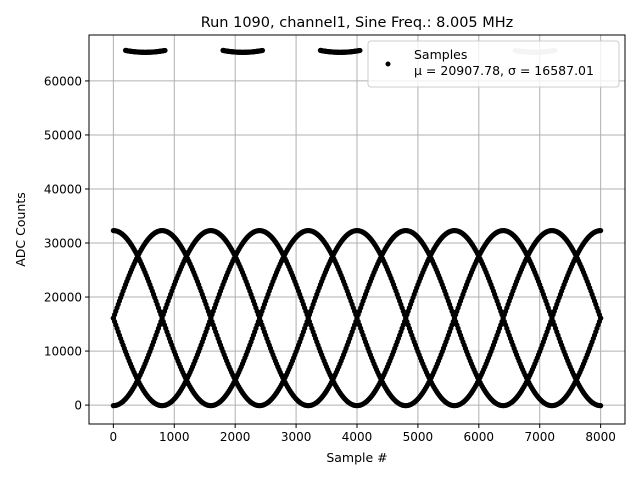 Image resolution: width=640 pixels, height=480 pixels. Describe the element at coordinates (63, 244) in the screenshot. I see `y-tick-label: 30000` at that location.